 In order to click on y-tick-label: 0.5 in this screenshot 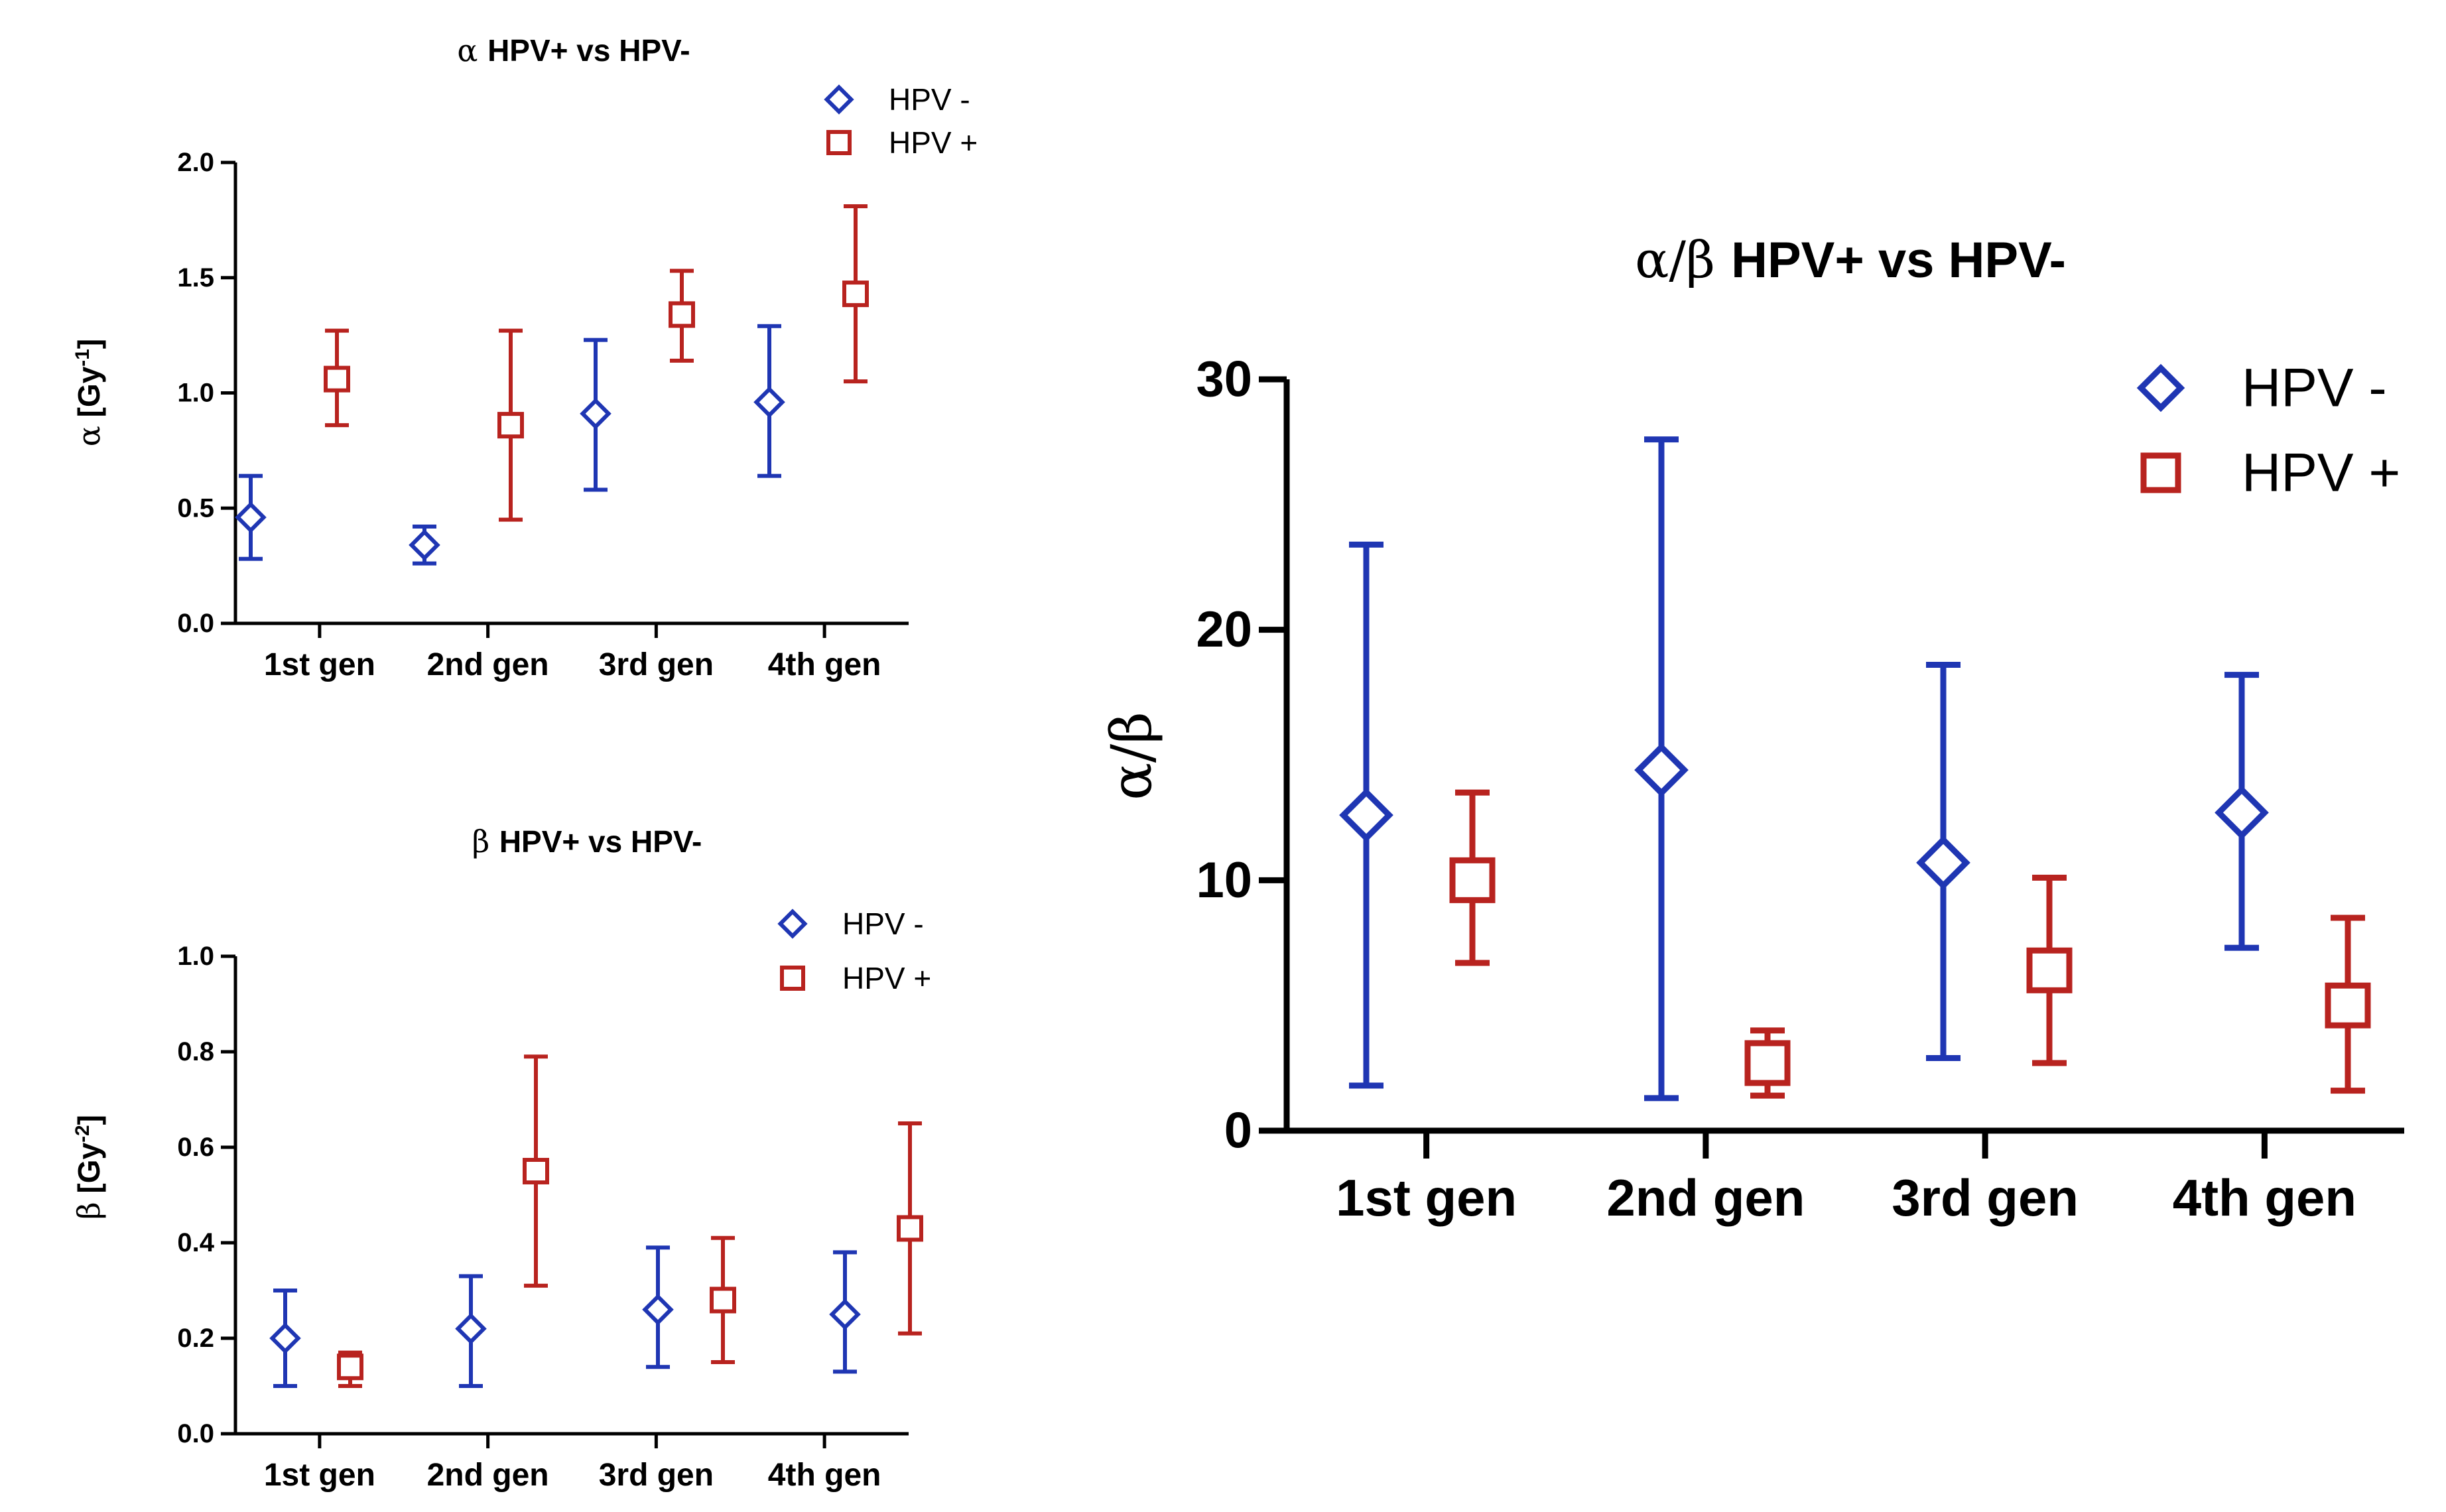, I will do `click(195, 508)`.